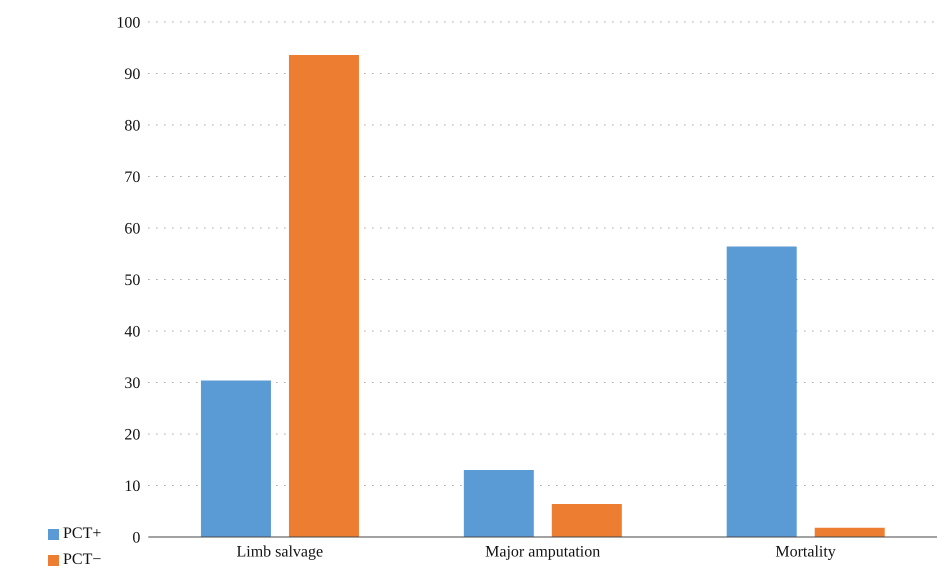  What do you see at coordinates (132, 75) in the screenshot?
I see `y-tick-label: 90` at bounding box center [132, 75].